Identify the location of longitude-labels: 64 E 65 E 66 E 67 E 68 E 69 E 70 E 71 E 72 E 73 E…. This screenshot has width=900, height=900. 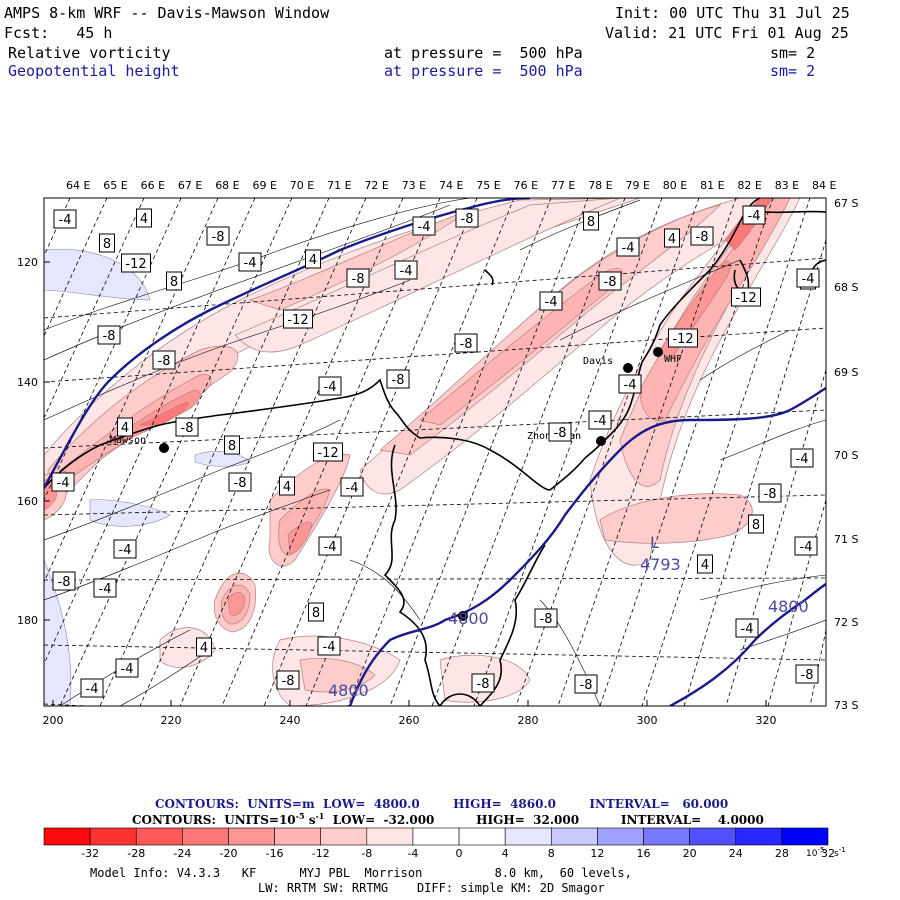
(451, 185).